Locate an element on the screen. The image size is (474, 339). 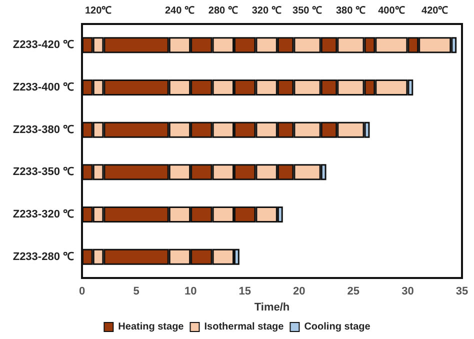
legend-label: Cooling stage is located at coordinates (337, 327).